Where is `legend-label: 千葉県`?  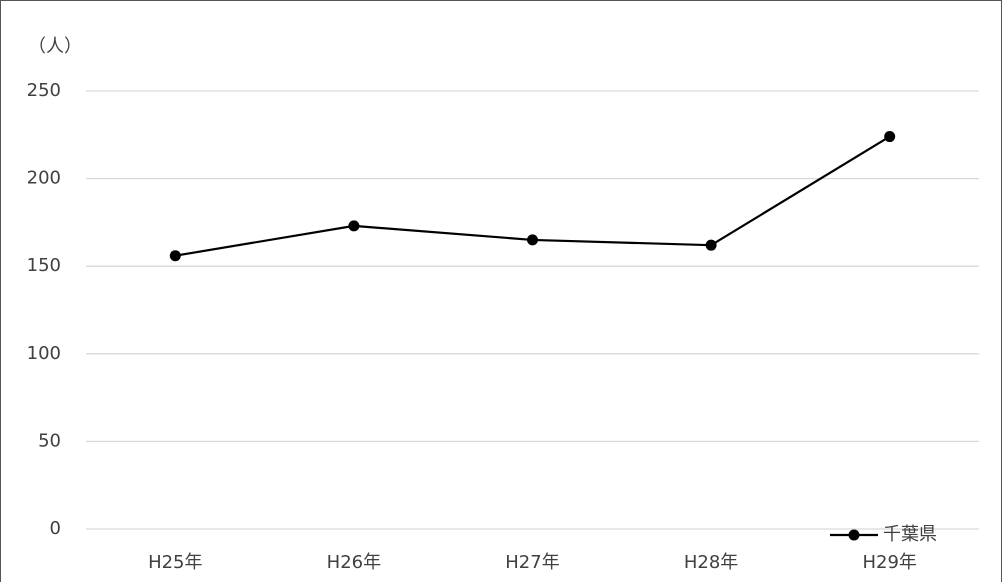 legend-label: 千葉県 is located at coordinates (910, 534).